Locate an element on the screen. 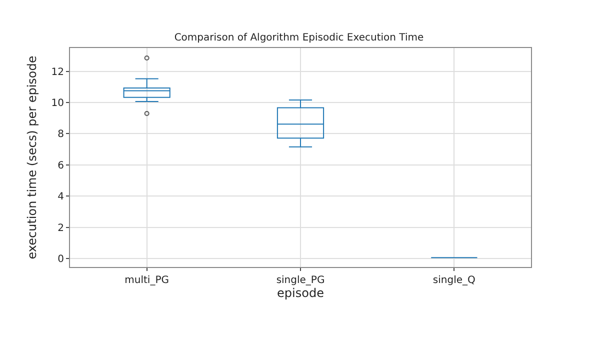  y-tick-label: 2 is located at coordinates (61, 228).